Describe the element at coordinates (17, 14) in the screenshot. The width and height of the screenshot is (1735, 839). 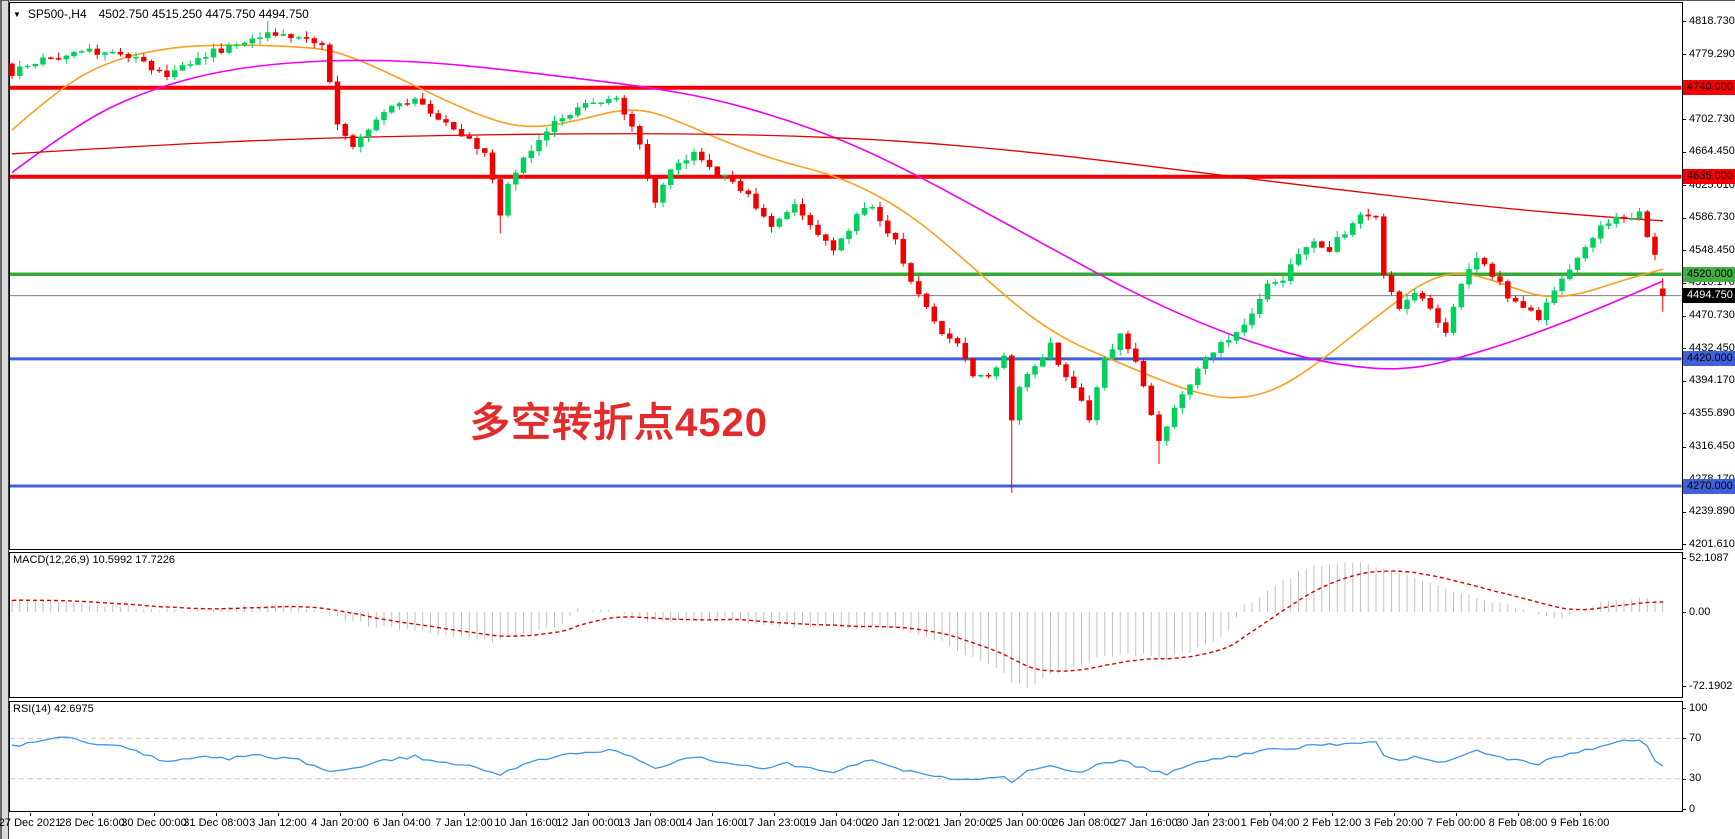
I see `symbol-dropdown-icon: ▼` at that location.